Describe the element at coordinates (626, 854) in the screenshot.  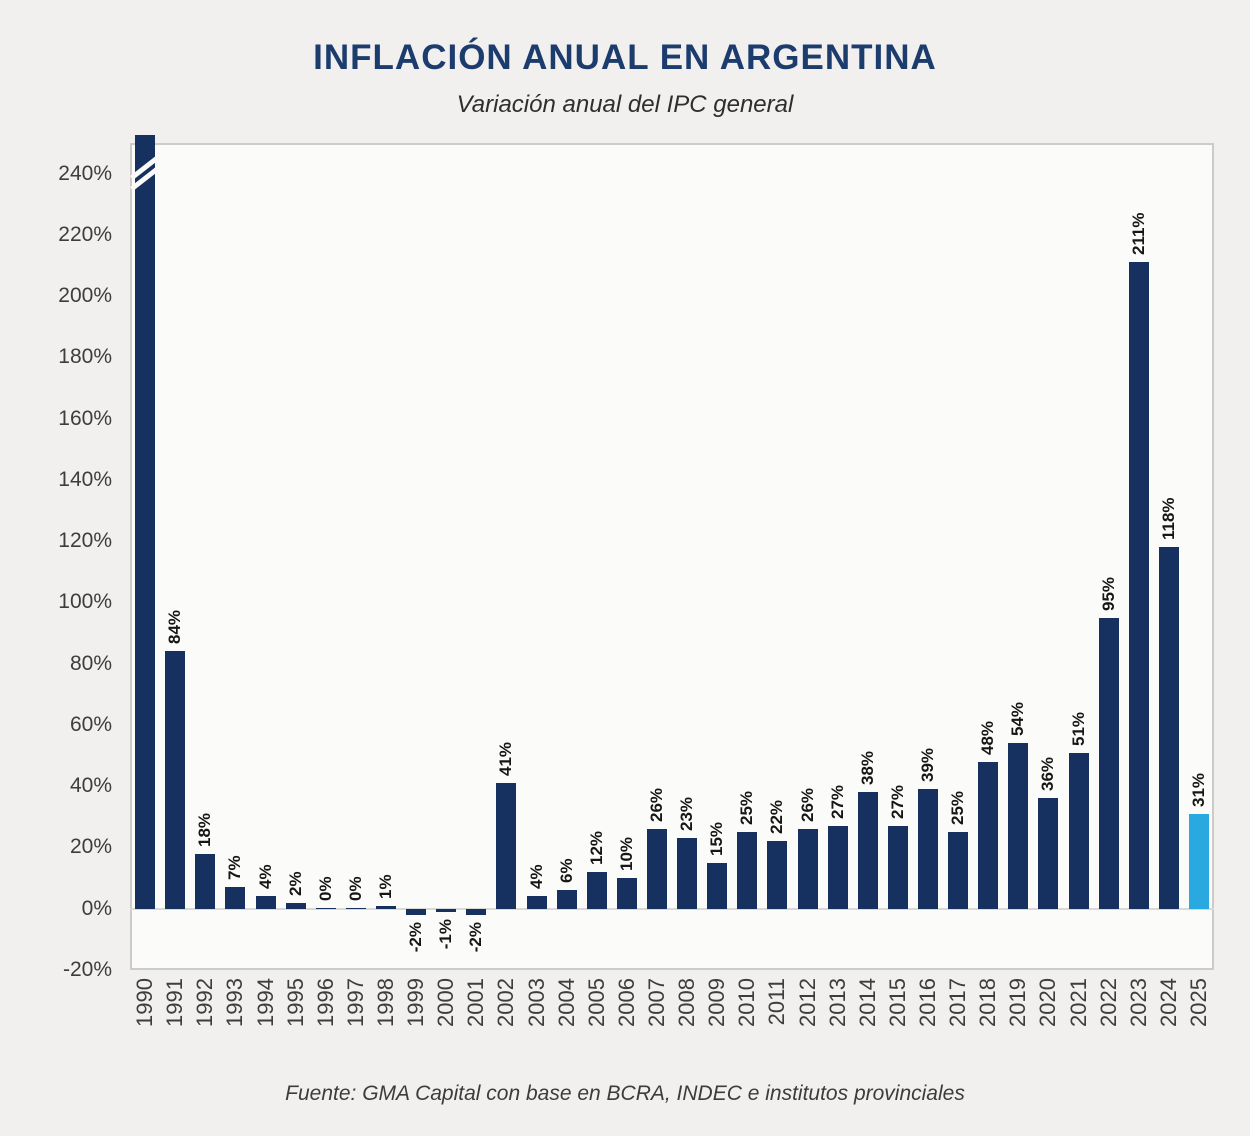
I see `bar-value-label: 10%` at that location.